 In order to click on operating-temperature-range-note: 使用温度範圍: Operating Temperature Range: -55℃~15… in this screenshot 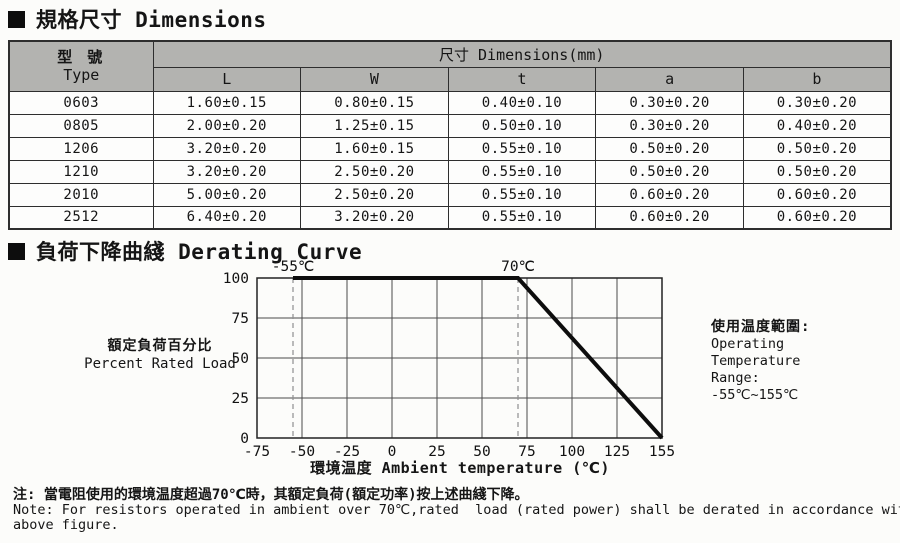, I will do `click(760, 361)`.